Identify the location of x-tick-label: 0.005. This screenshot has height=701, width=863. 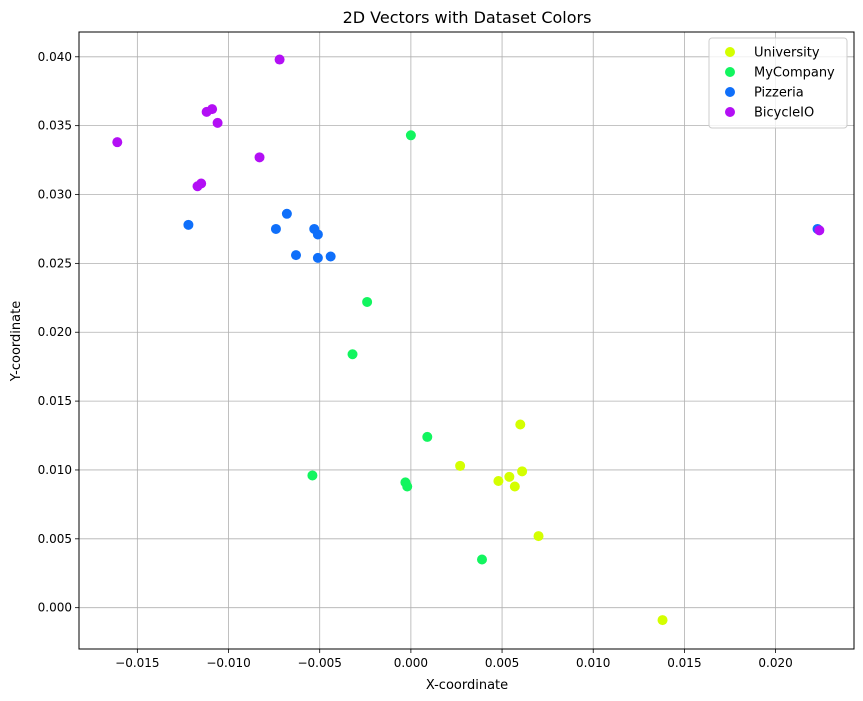
(502, 663).